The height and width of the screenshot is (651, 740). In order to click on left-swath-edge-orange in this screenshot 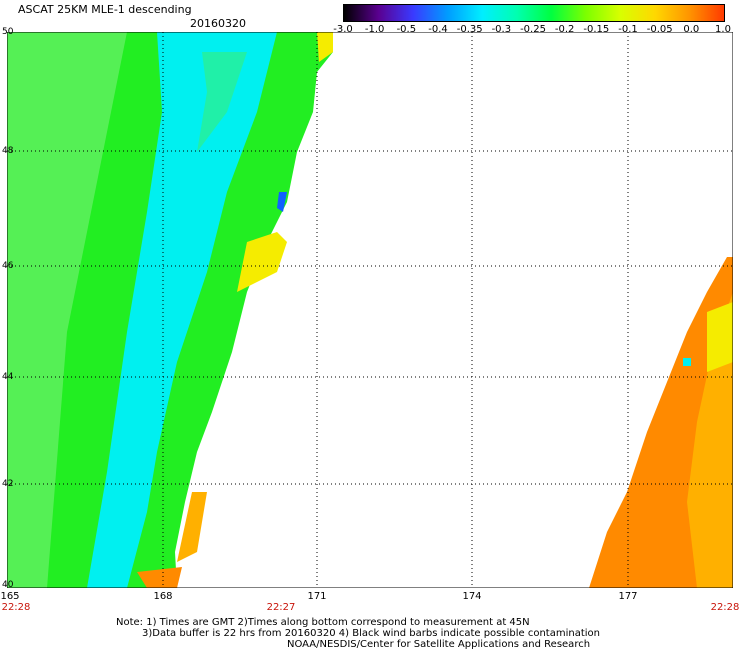, I will do `click(192, 527)`.